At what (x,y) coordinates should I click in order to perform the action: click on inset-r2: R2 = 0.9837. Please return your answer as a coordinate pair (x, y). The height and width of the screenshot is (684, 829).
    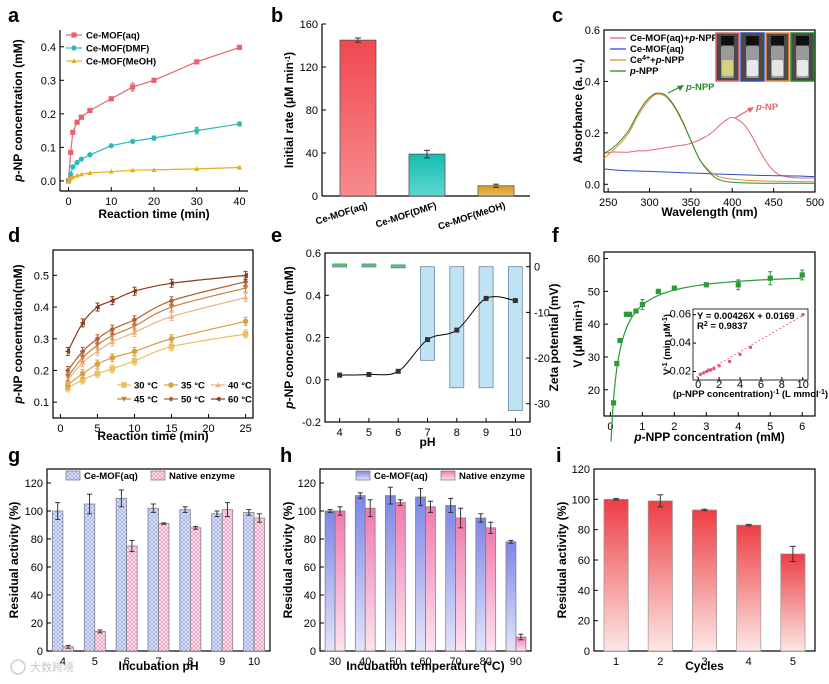
    Looking at the image, I should click on (722, 327).